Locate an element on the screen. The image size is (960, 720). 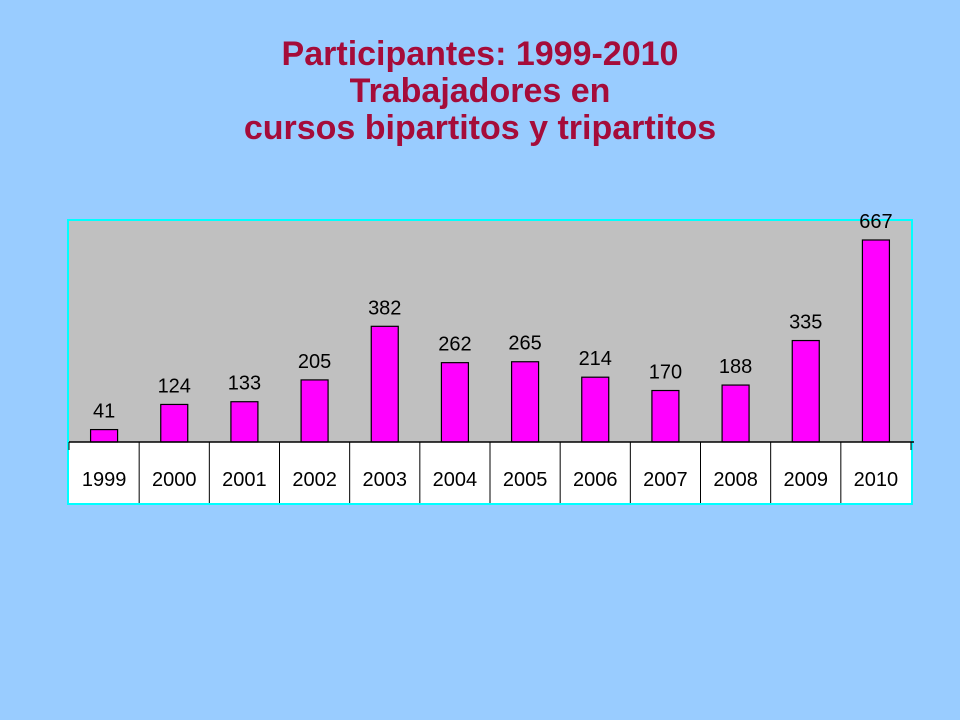
data-label-2008: 188 is located at coordinates (735, 367).